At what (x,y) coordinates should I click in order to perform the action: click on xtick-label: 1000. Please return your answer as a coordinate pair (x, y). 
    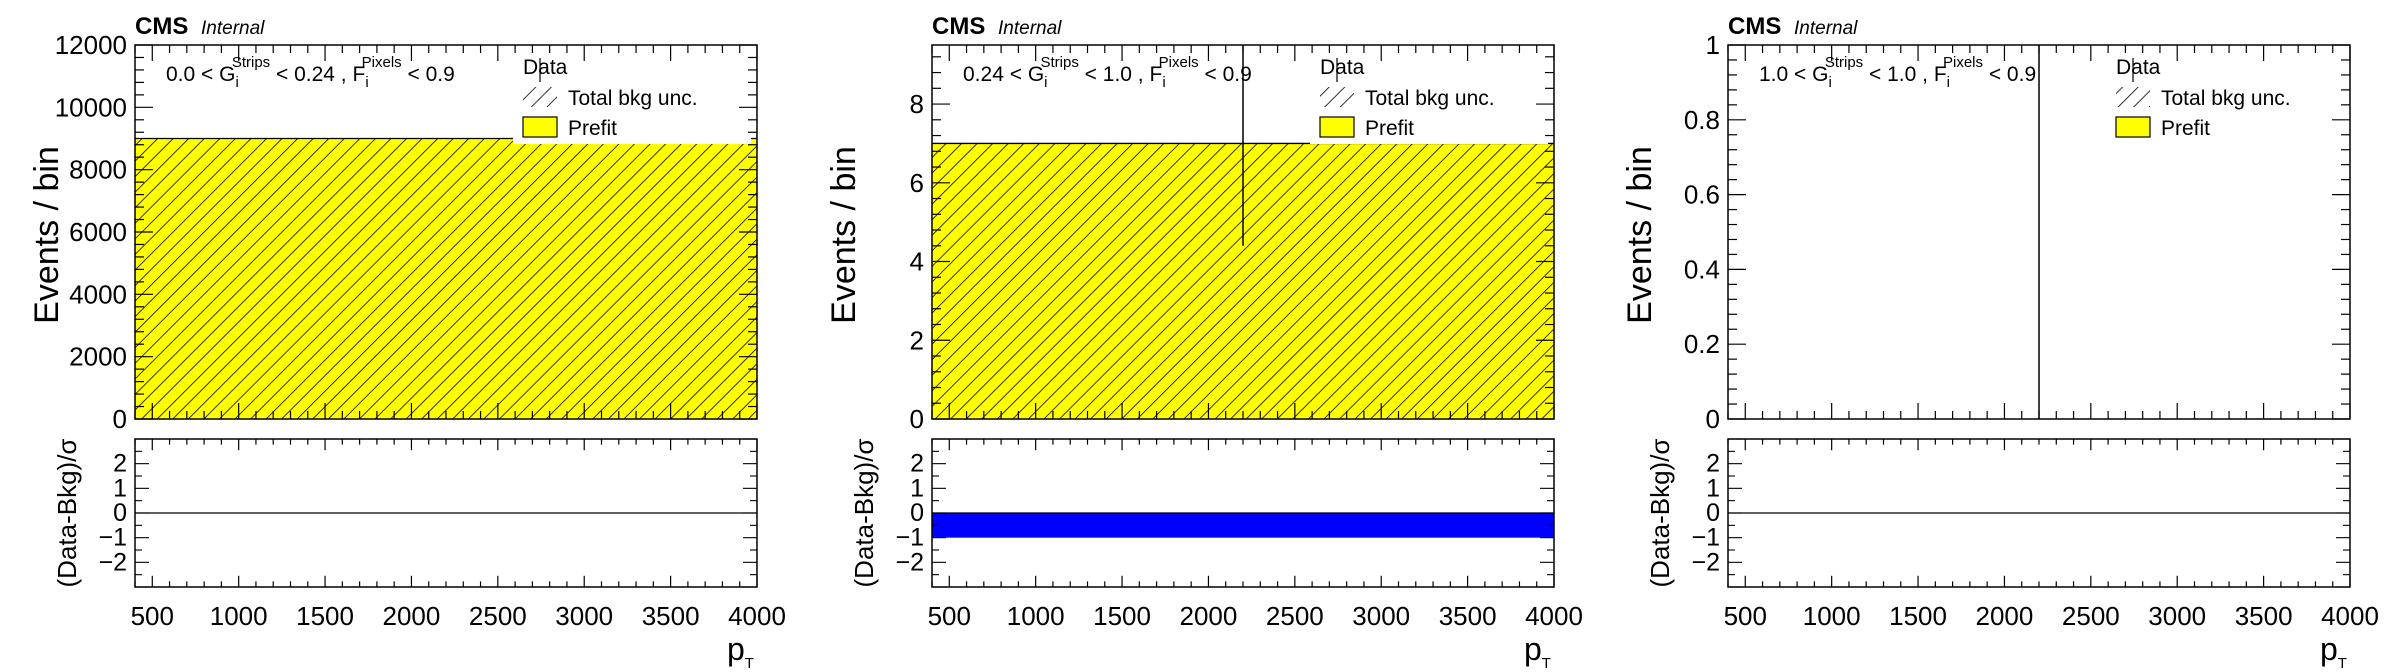
    Looking at the image, I should click on (239, 616).